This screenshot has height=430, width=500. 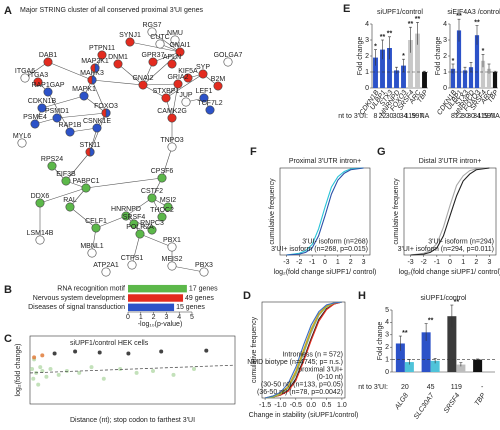 I want to click on node-label: PABPC1, so click(x=85, y=181).